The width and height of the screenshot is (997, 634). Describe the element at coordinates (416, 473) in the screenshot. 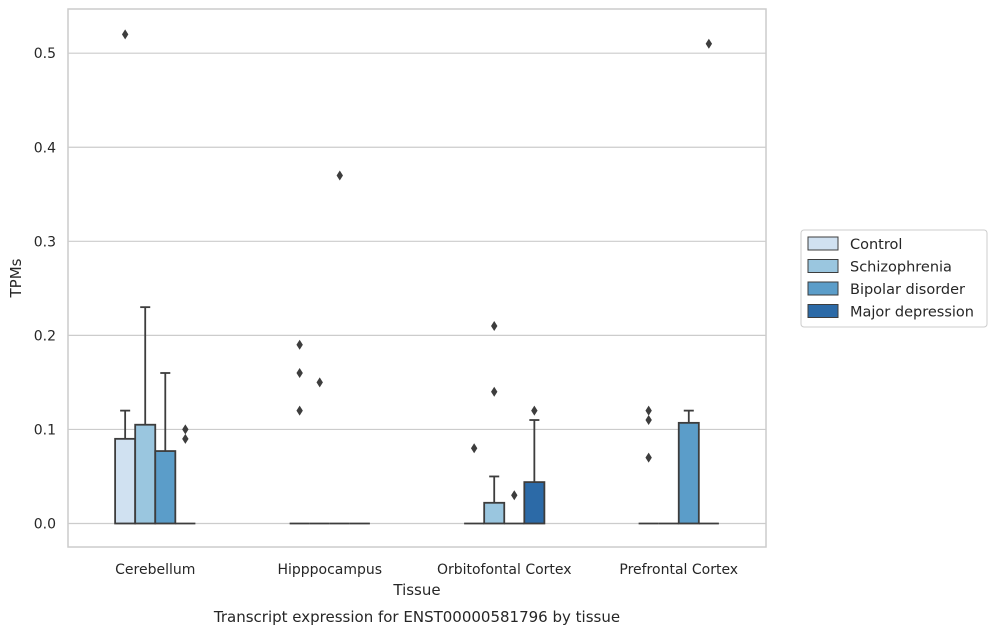

I see `bars` at that location.